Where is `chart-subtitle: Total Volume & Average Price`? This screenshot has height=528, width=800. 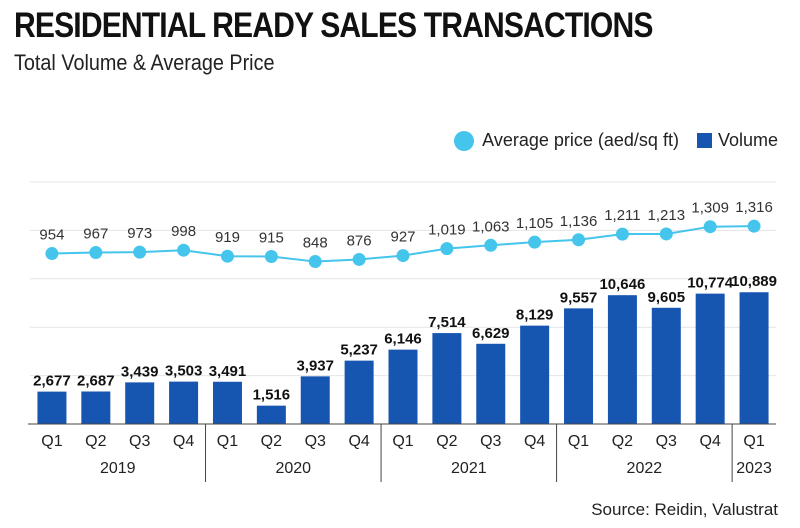 chart-subtitle: Total Volume & Average Price is located at coordinates (144, 62).